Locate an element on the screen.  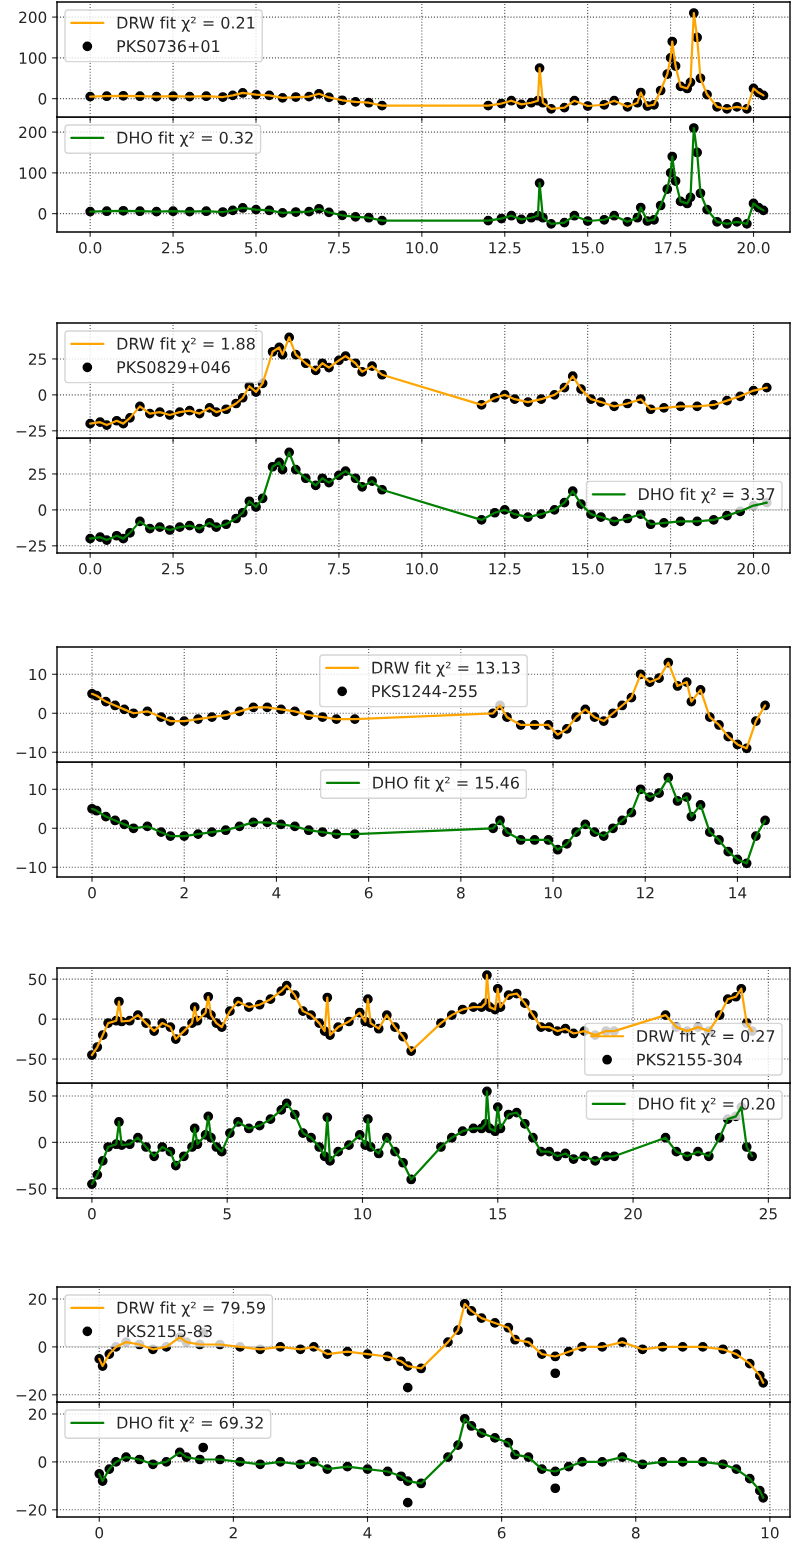
legend-label: DHO fit χ² = 15.46 is located at coordinates (446, 784).